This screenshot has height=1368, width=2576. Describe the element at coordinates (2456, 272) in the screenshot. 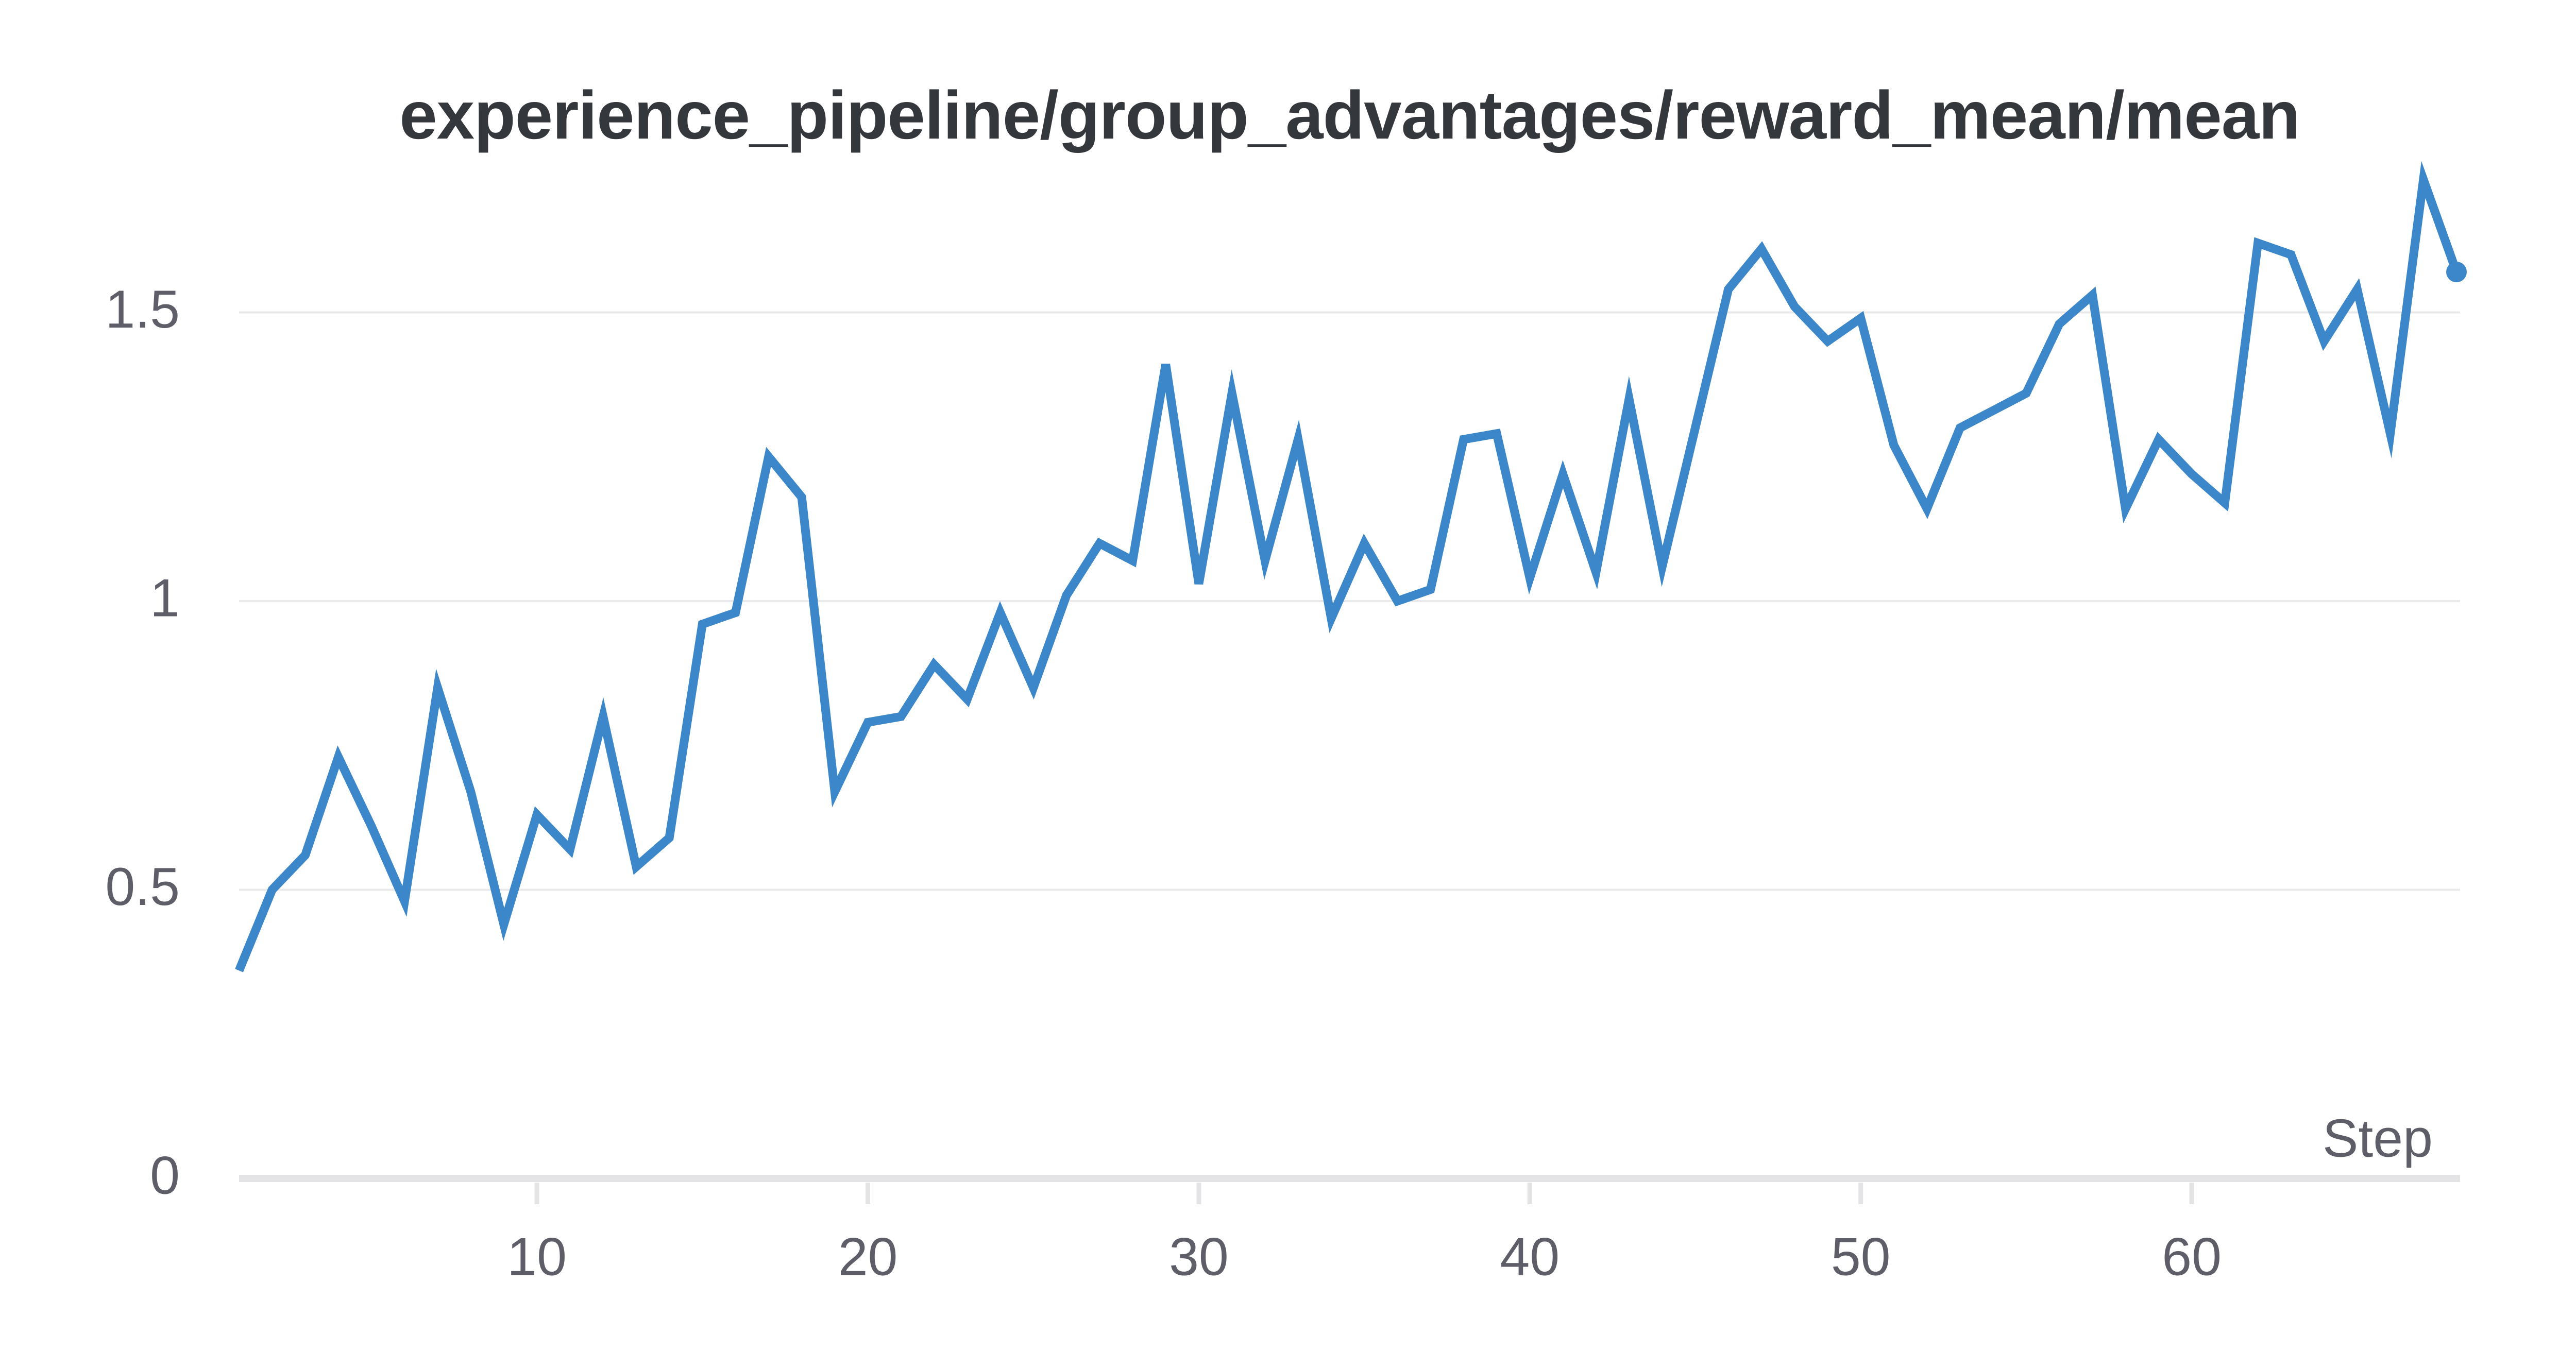

I see `last-point-dot` at that location.